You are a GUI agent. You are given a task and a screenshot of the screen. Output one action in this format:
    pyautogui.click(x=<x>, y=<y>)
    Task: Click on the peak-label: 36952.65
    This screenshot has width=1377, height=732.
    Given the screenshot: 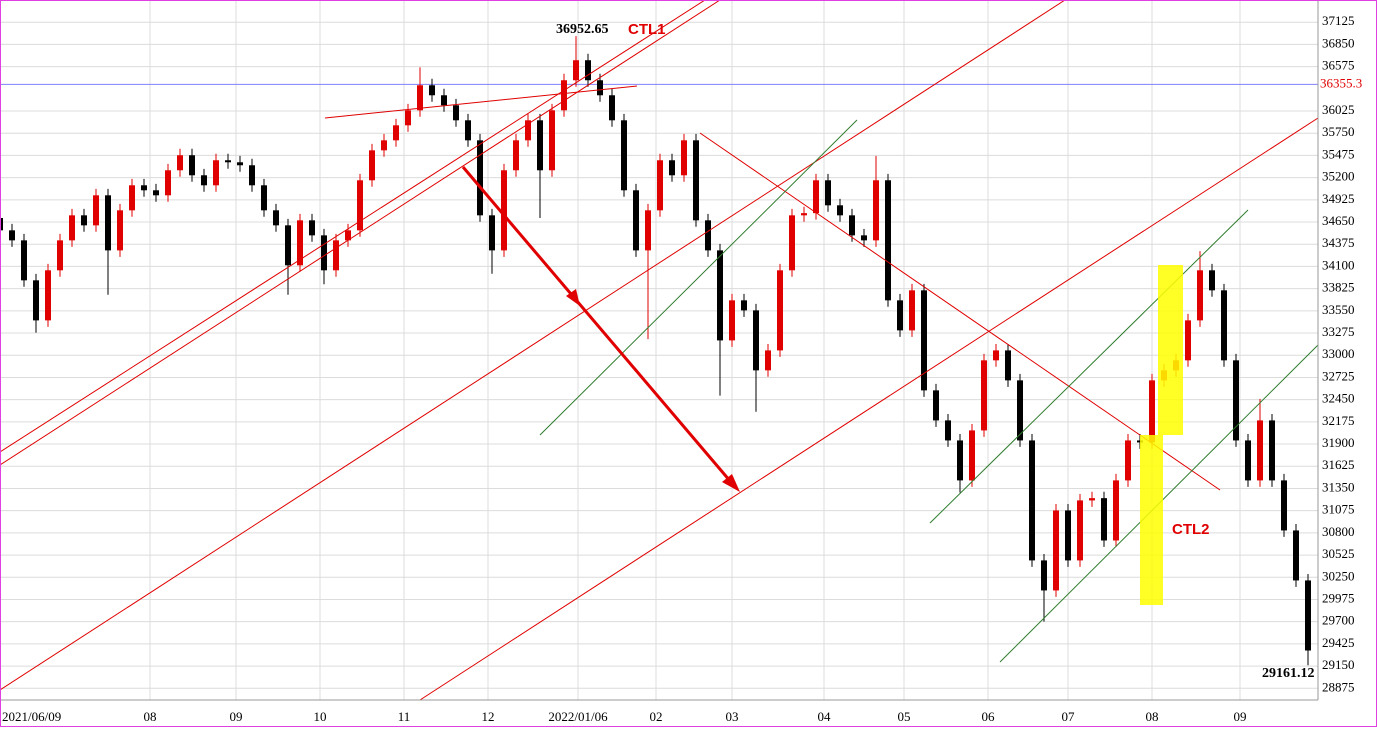 What is the action you would take?
    pyautogui.click(x=582, y=29)
    